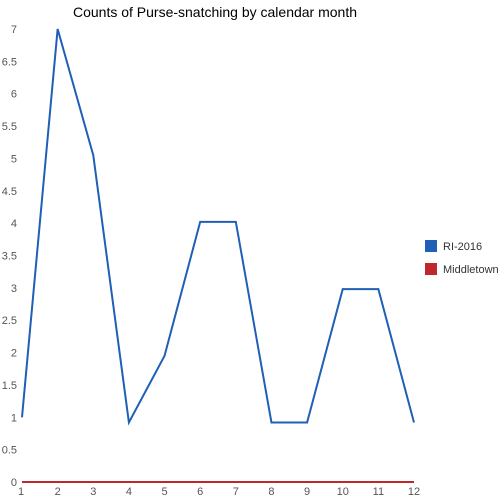  I want to click on x-tick-label: 8, so click(271, 492).